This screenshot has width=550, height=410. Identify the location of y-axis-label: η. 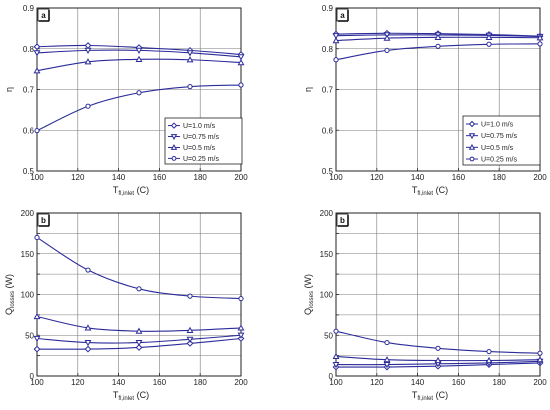
(9, 89).